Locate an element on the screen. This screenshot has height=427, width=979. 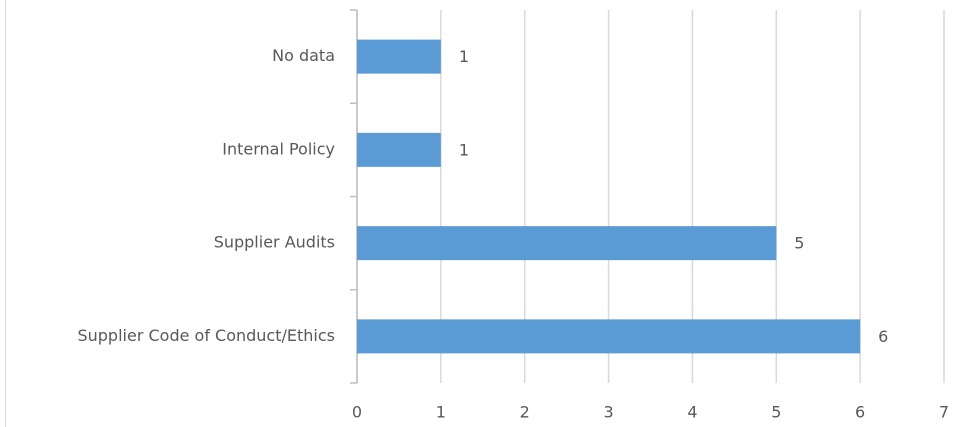
x-tick-label: 3 is located at coordinates (608, 412).